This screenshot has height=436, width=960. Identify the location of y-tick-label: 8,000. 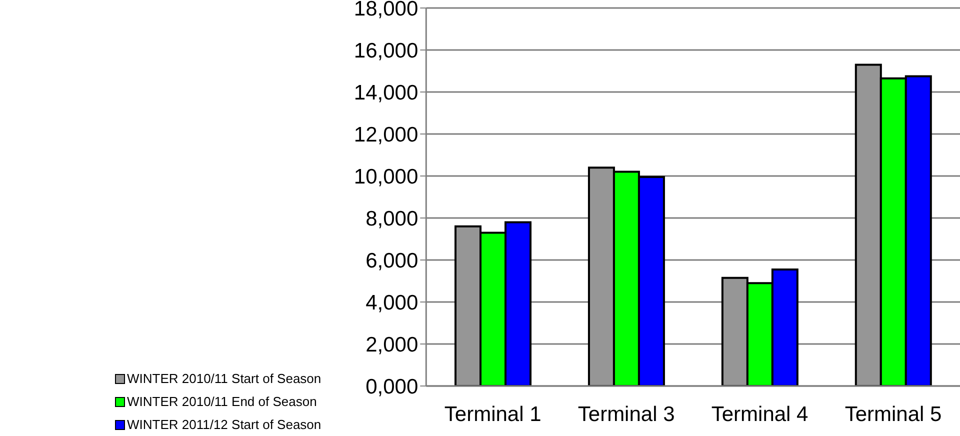
(392, 218).